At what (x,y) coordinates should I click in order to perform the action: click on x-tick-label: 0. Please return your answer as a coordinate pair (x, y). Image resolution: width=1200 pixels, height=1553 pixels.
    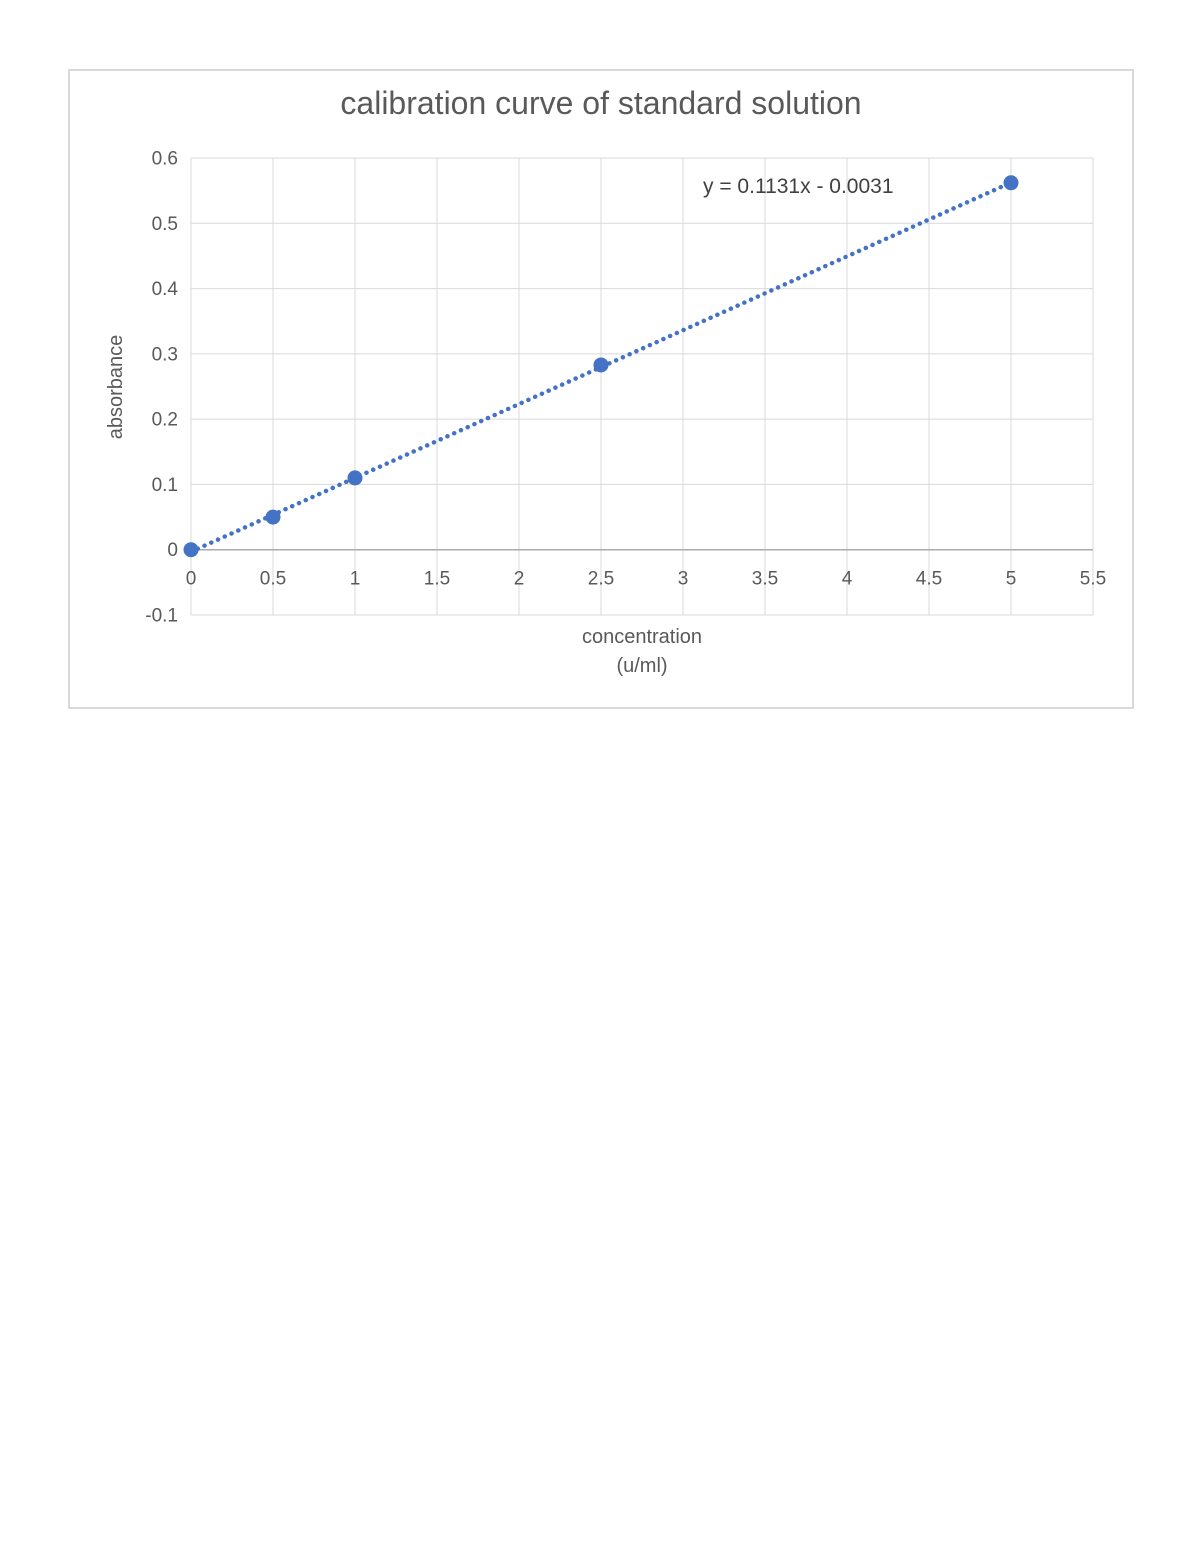
    Looking at the image, I should click on (191, 579).